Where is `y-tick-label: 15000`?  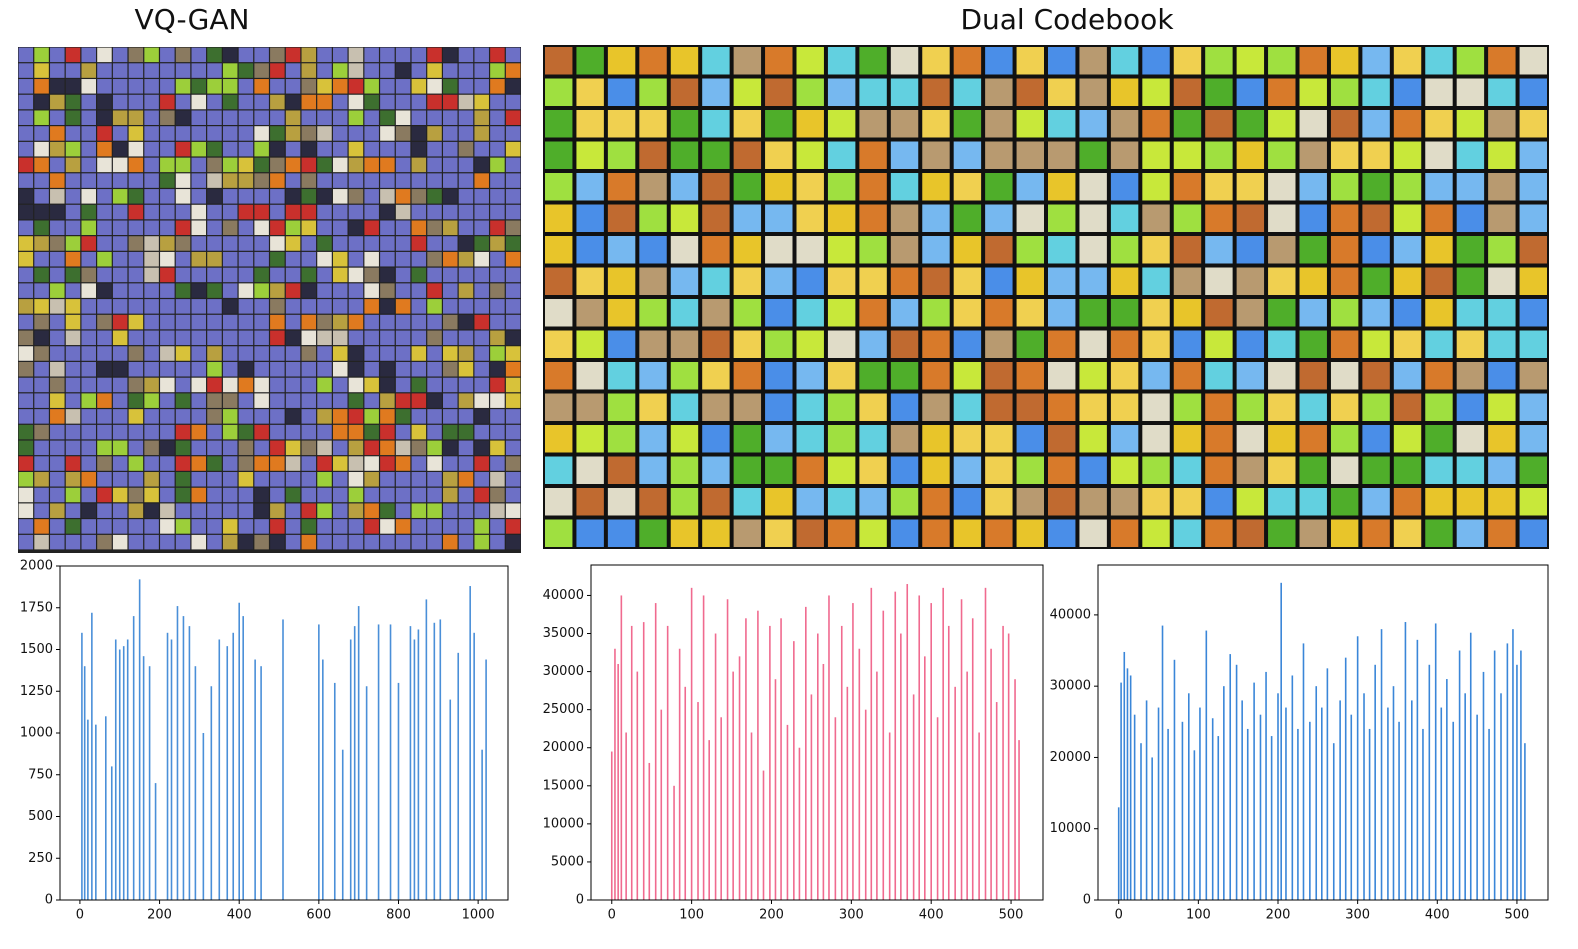
y-tick-label: 15000 is located at coordinates (563, 785).